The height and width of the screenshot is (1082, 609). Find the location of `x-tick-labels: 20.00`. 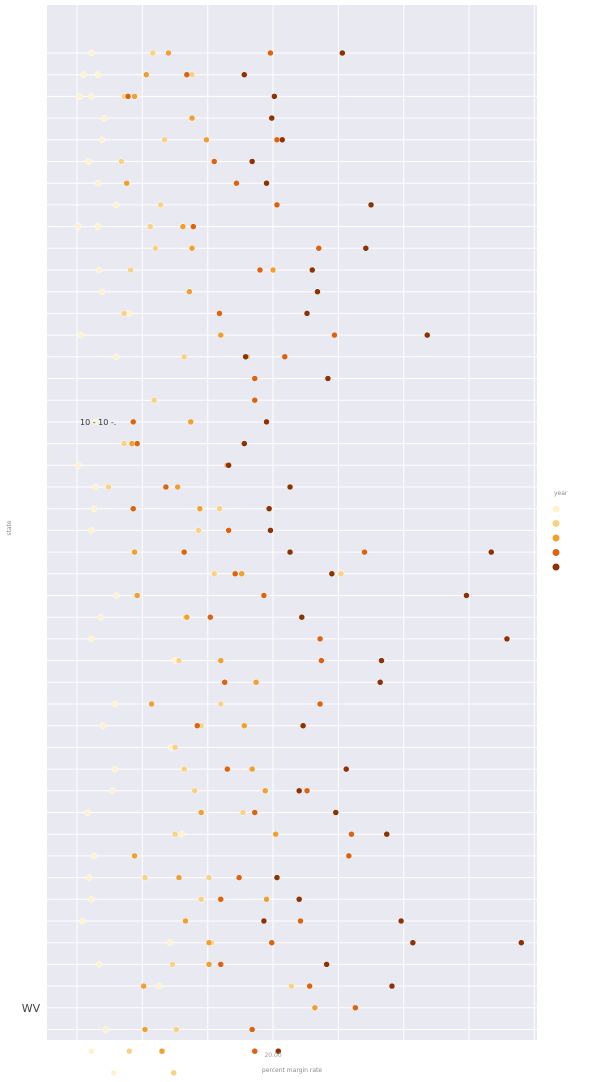

x-tick-labels: 20.00 is located at coordinates (272, 1055).